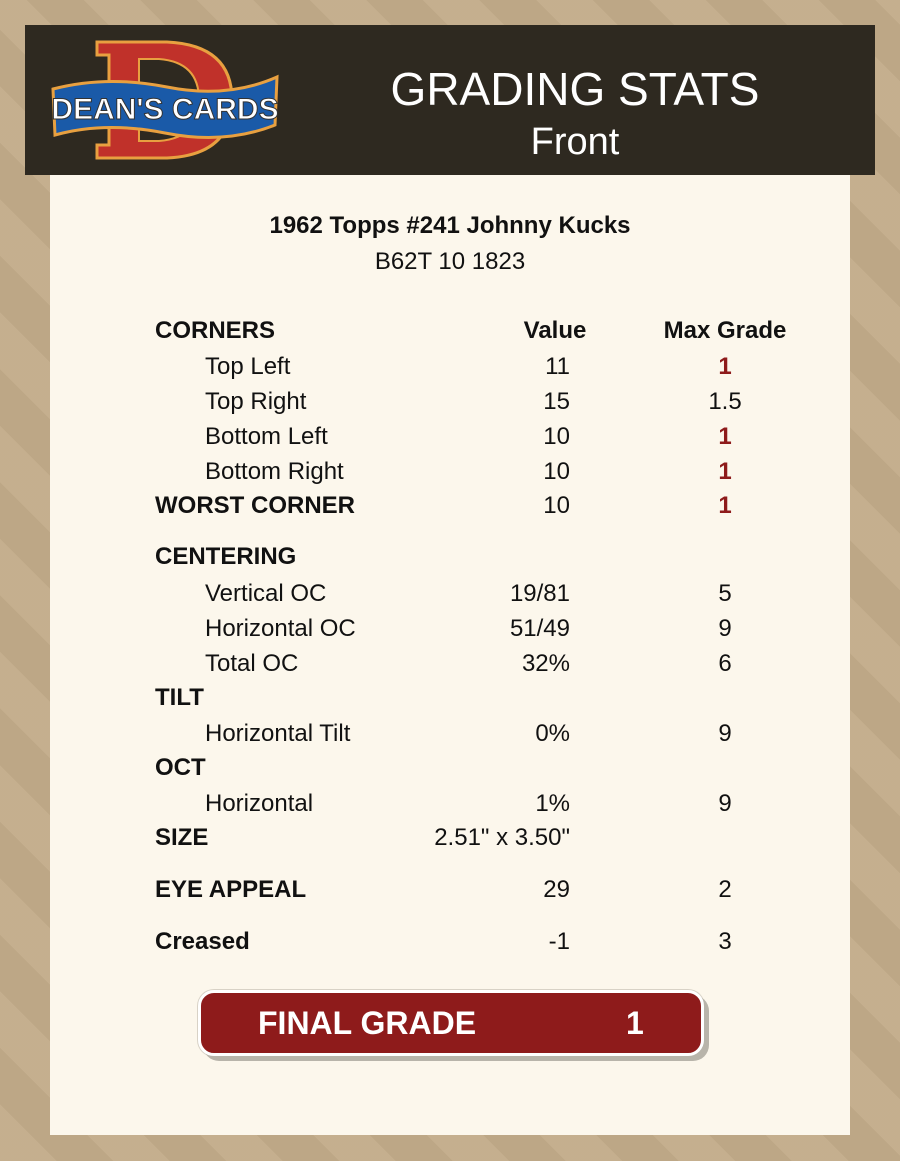 The height and width of the screenshot is (1161, 900). Describe the element at coordinates (575, 89) in the screenshot. I see `page-title: GRADING STATS` at that location.